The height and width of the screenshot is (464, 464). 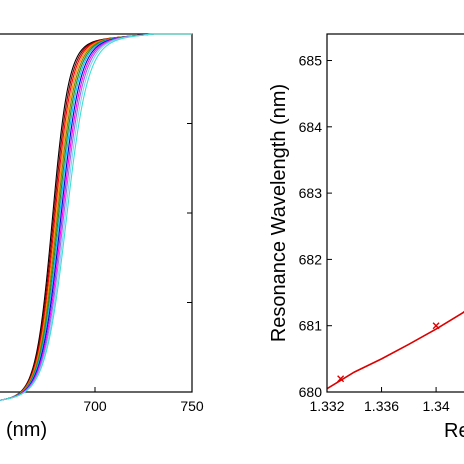 What do you see at coordinates (95, 406) in the screenshot?
I see `left-x-tick-label: 700` at bounding box center [95, 406].